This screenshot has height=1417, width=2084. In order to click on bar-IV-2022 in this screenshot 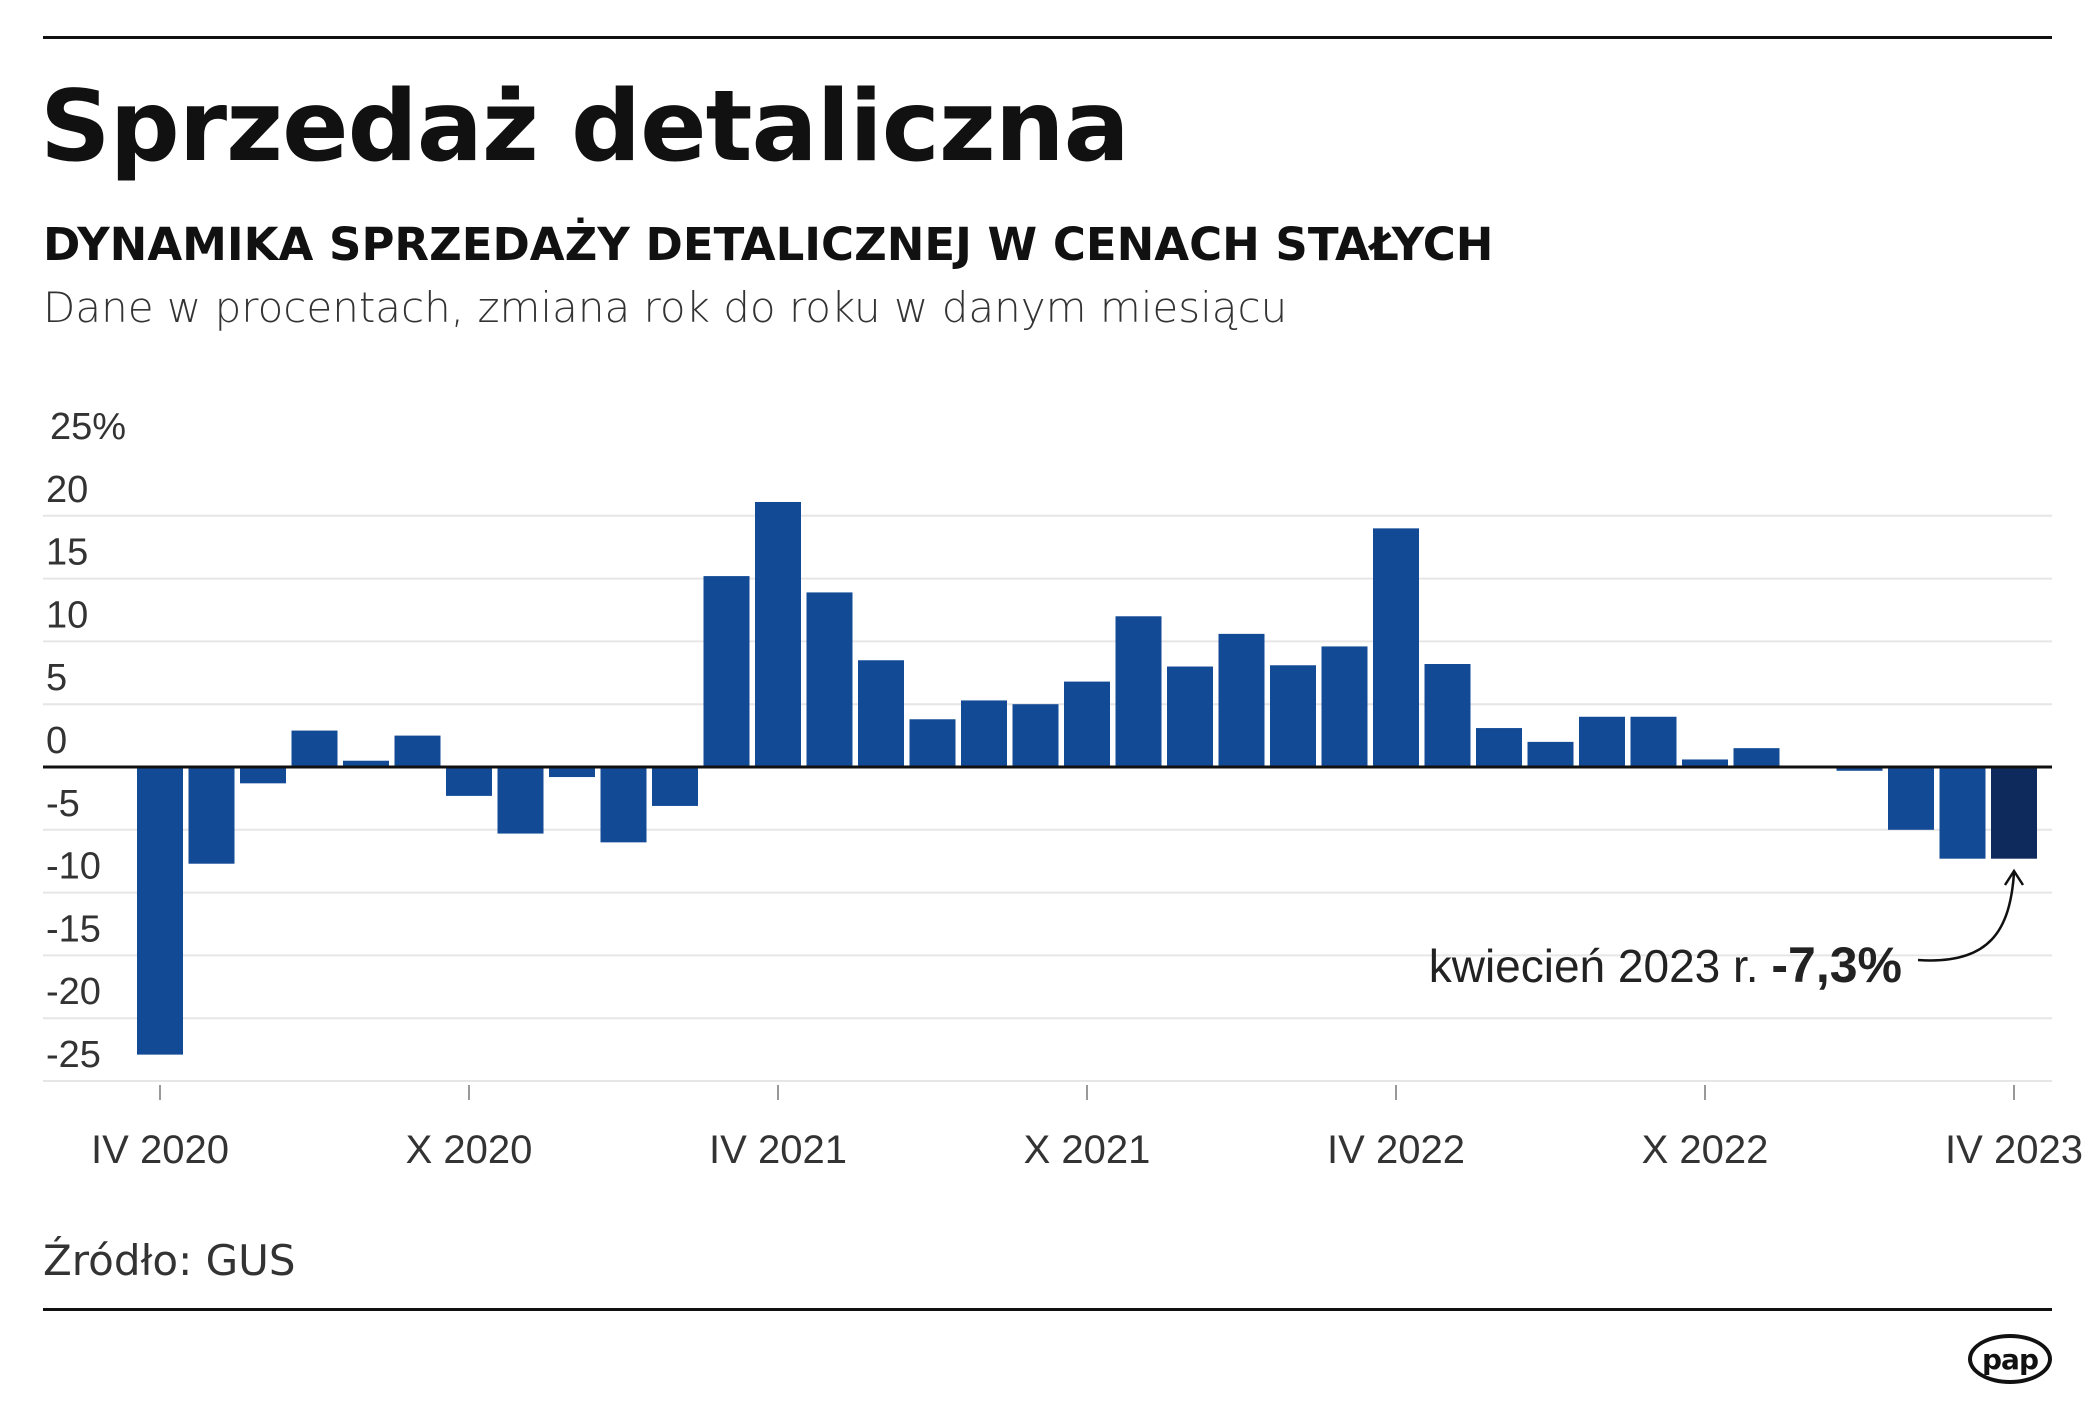, I will do `click(1396, 647)`.